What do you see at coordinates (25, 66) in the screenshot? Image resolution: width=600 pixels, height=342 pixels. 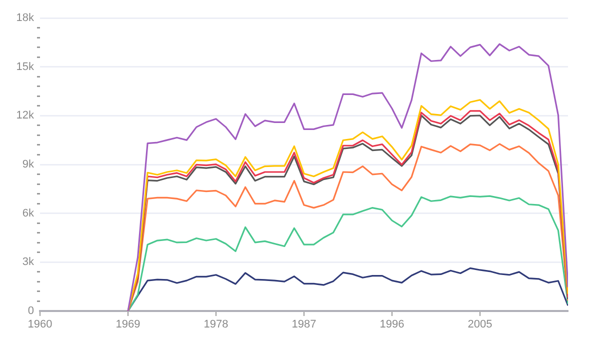 I see `y-tick-label: 15k` at bounding box center [25, 66].